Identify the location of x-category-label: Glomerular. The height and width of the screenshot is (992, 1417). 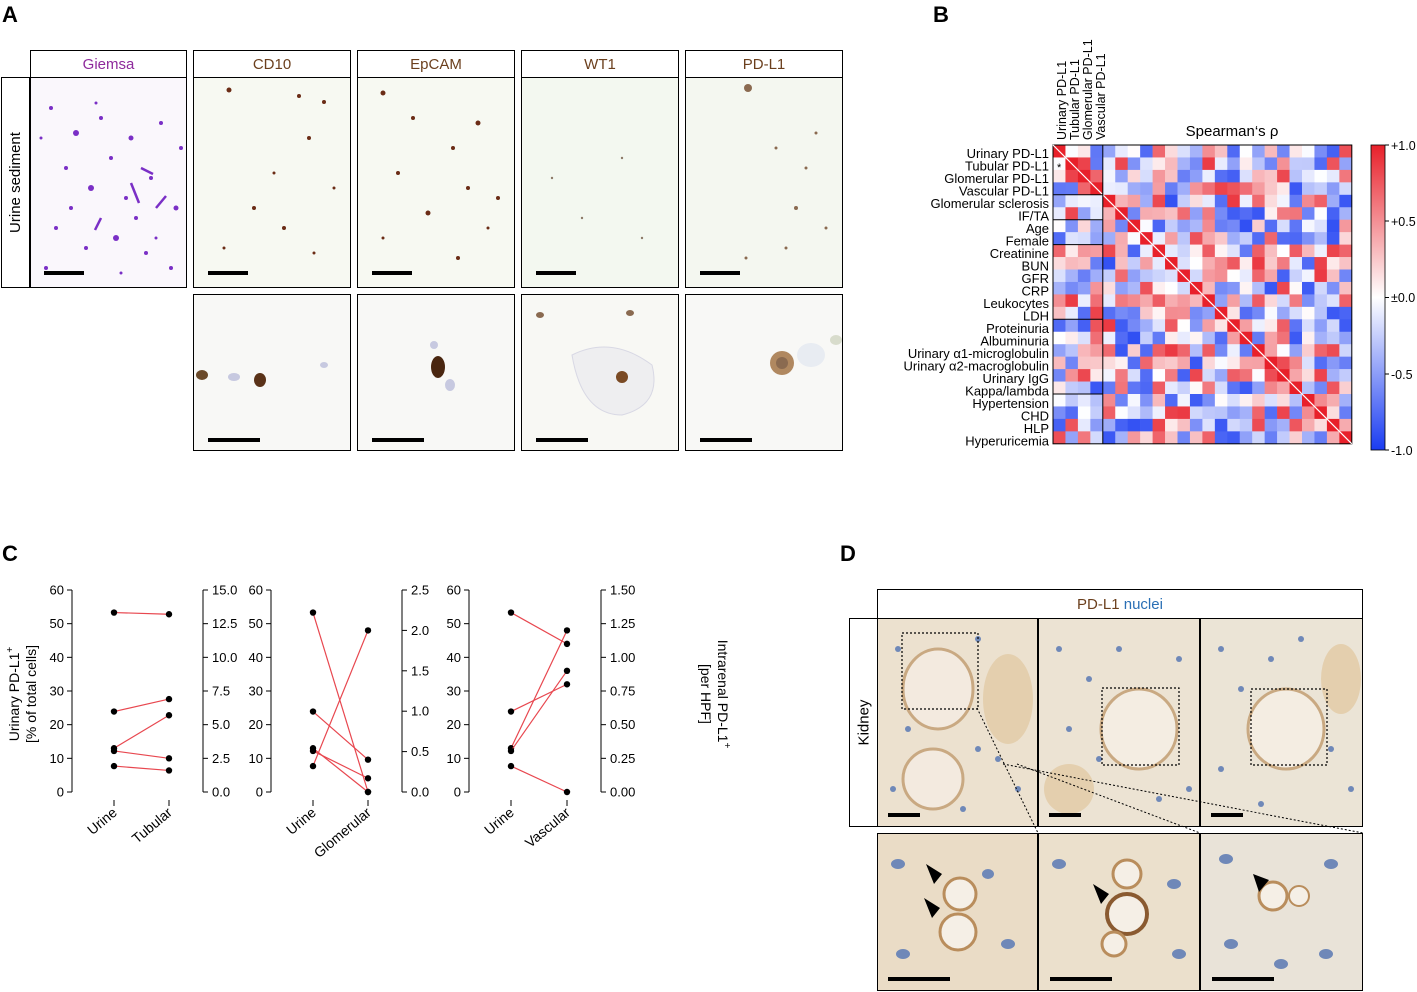
(343, 832).